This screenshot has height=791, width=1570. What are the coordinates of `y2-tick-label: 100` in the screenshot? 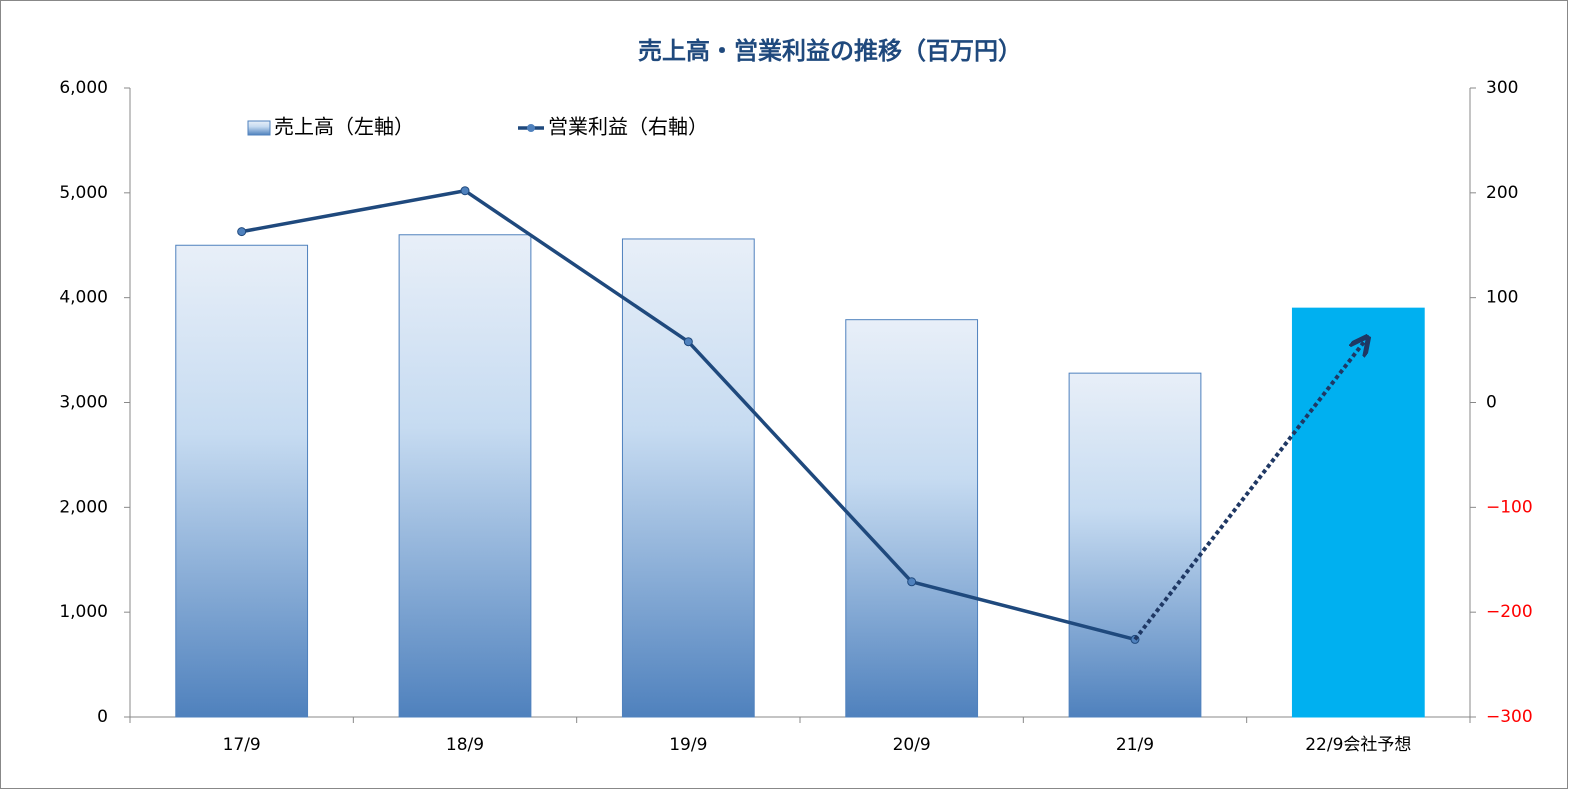 It's located at (1502, 298).